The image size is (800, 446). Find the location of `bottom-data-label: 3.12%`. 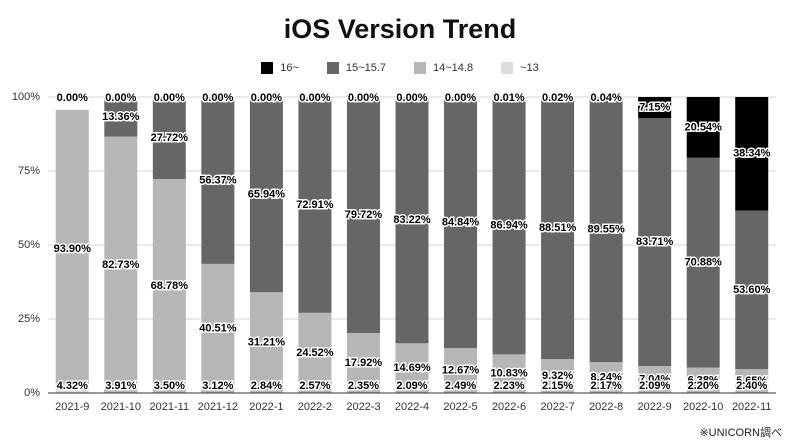

bottom-data-label: 3.12% is located at coordinates (217, 386).